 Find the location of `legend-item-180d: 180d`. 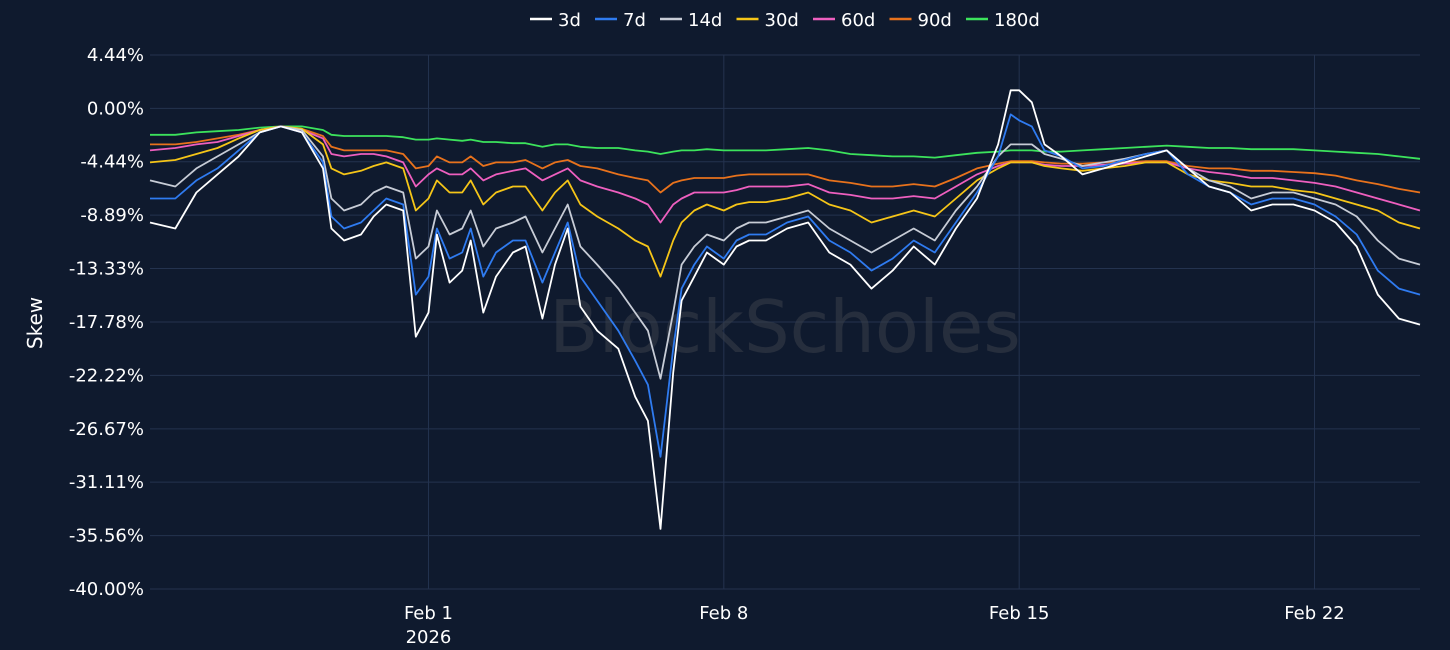

legend-item-180d: 180d is located at coordinates (1003, 20).